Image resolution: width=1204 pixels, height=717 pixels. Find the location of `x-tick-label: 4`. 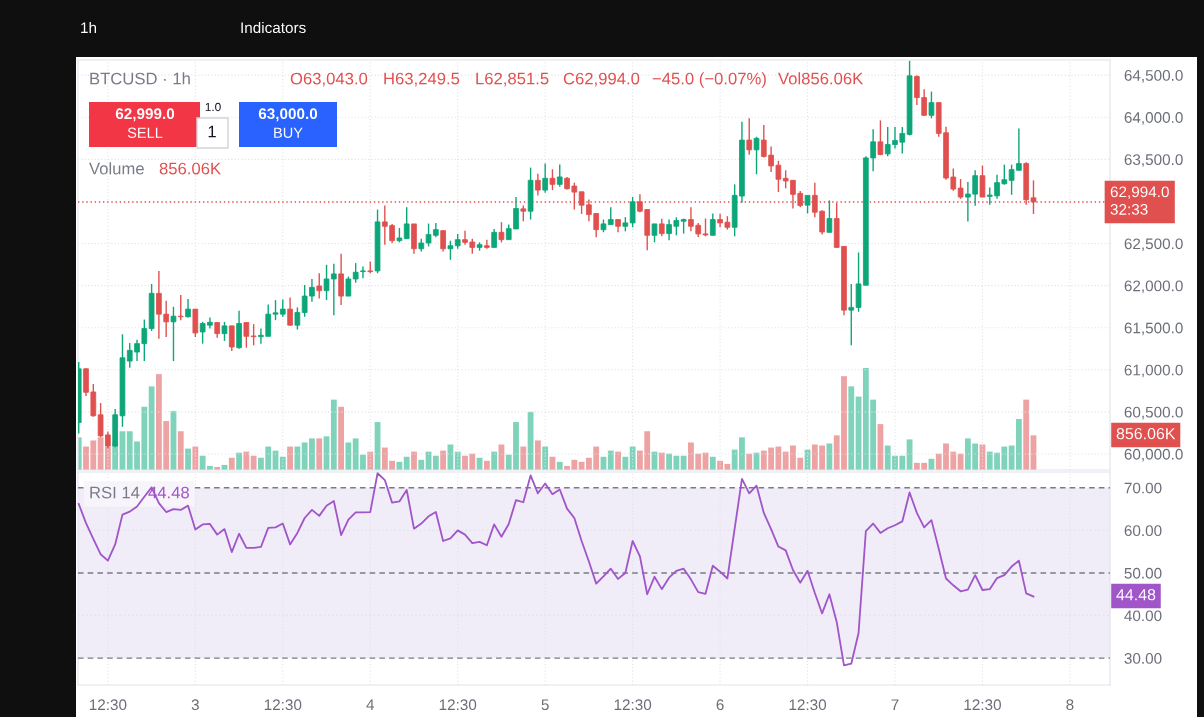

x-tick-label: 4 is located at coordinates (370, 704).